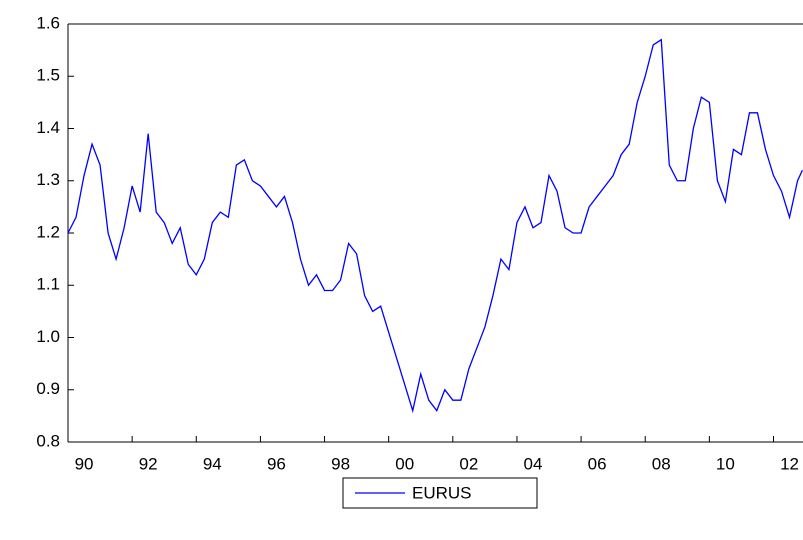 The height and width of the screenshot is (540, 803). Describe the element at coordinates (48, 179) in the screenshot. I see `y-tick-label: 1.3` at that location.